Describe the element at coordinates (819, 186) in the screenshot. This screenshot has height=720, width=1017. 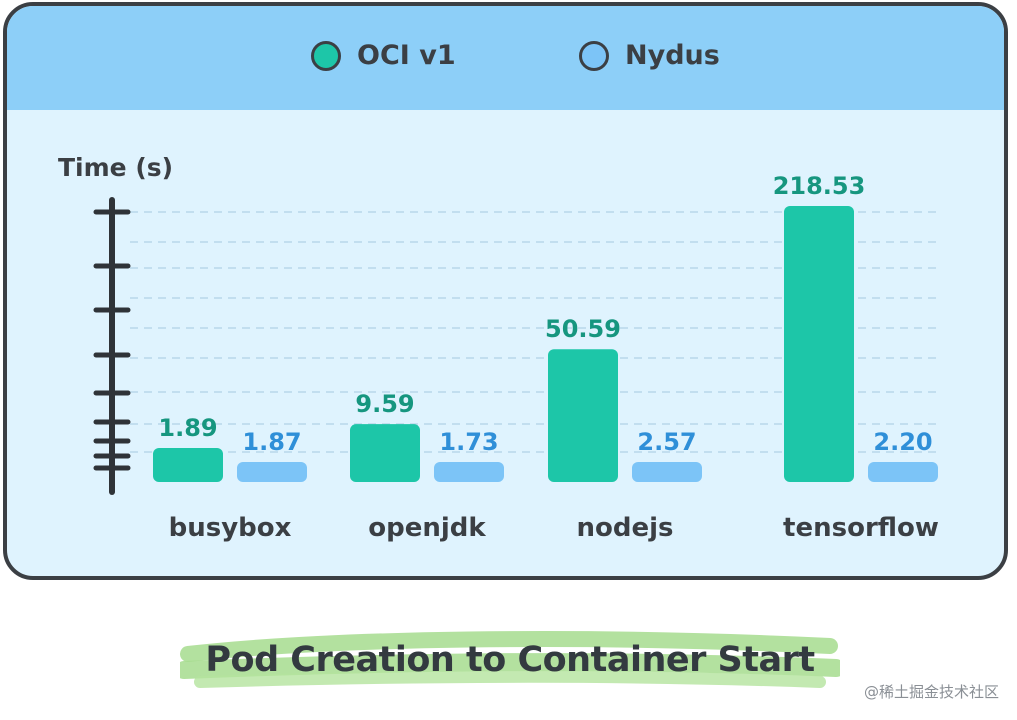
I see `data-label: 218.53` at that location.